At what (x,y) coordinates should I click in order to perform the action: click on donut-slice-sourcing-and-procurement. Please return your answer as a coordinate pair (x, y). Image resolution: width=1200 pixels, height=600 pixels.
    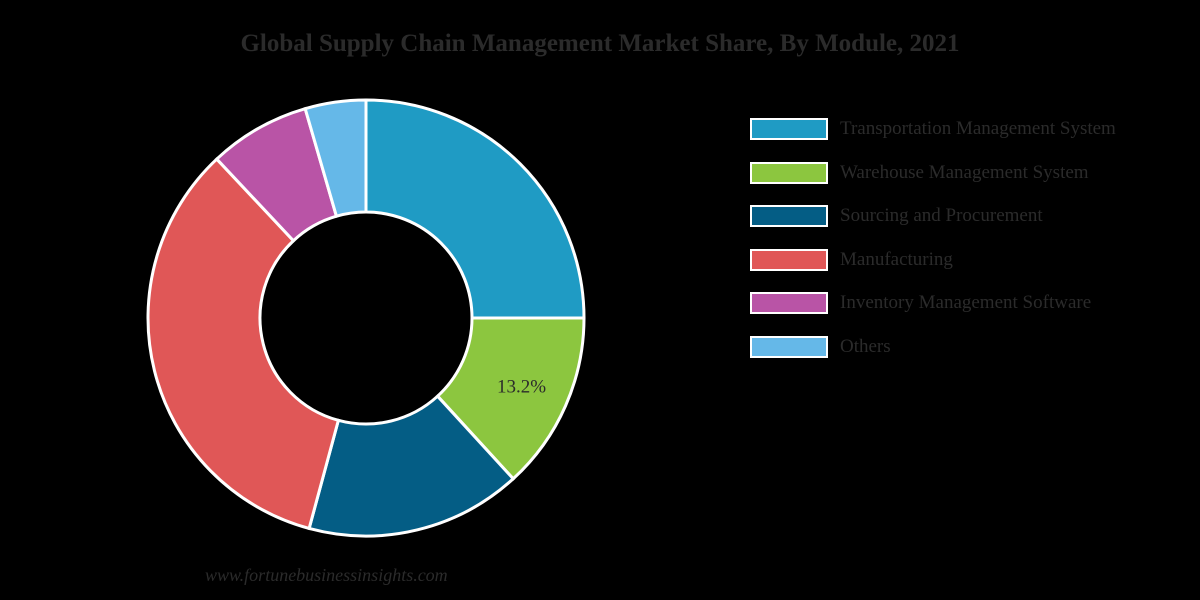
    Looking at the image, I should click on (411, 466).